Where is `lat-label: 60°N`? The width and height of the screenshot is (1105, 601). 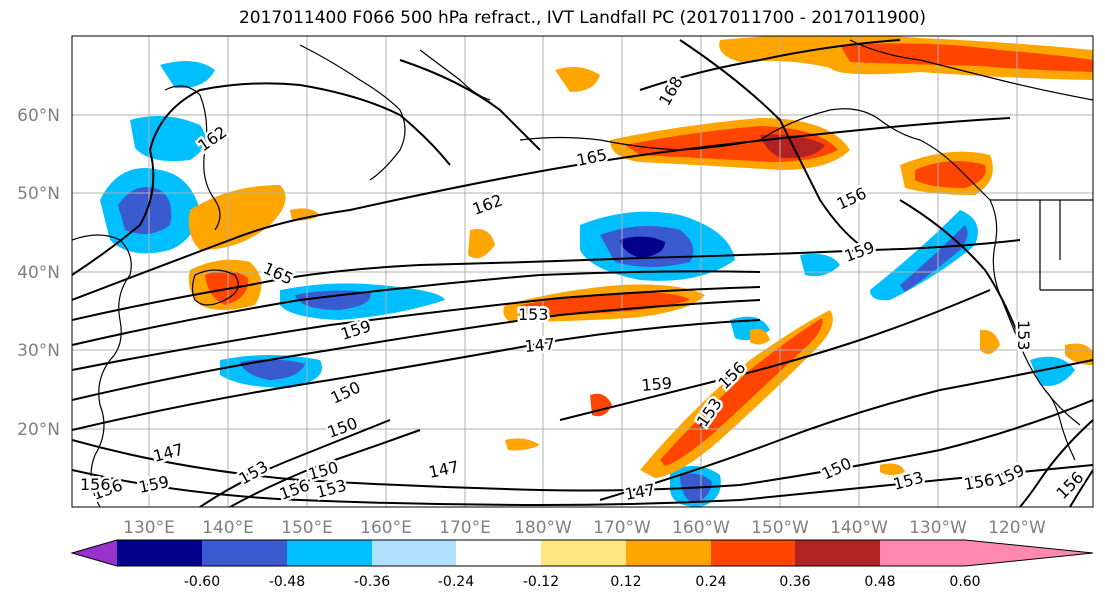
lat-label: 60°N is located at coordinates (38, 116).